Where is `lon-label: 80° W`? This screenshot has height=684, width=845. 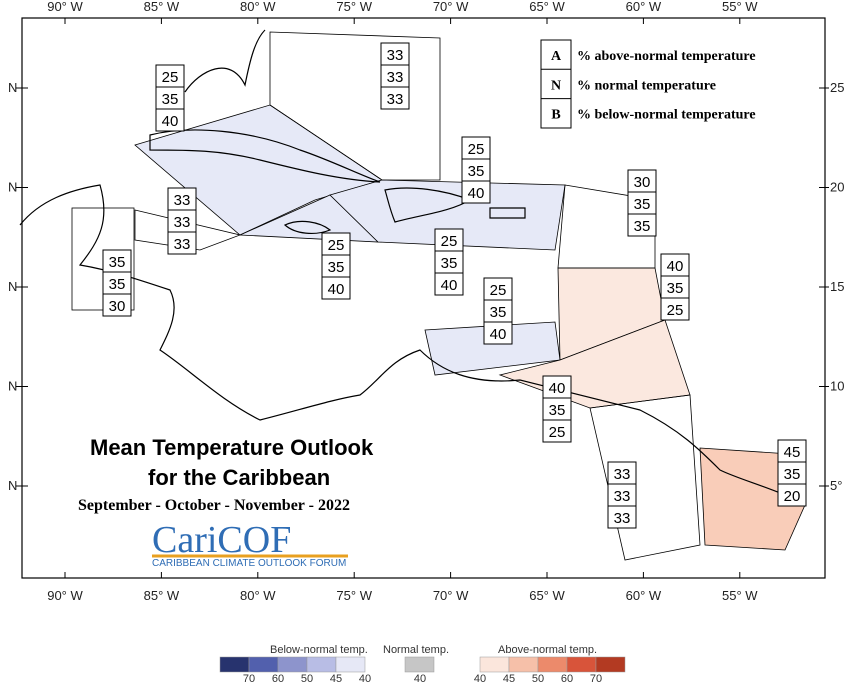 lon-label: 80° W is located at coordinates (258, 7).